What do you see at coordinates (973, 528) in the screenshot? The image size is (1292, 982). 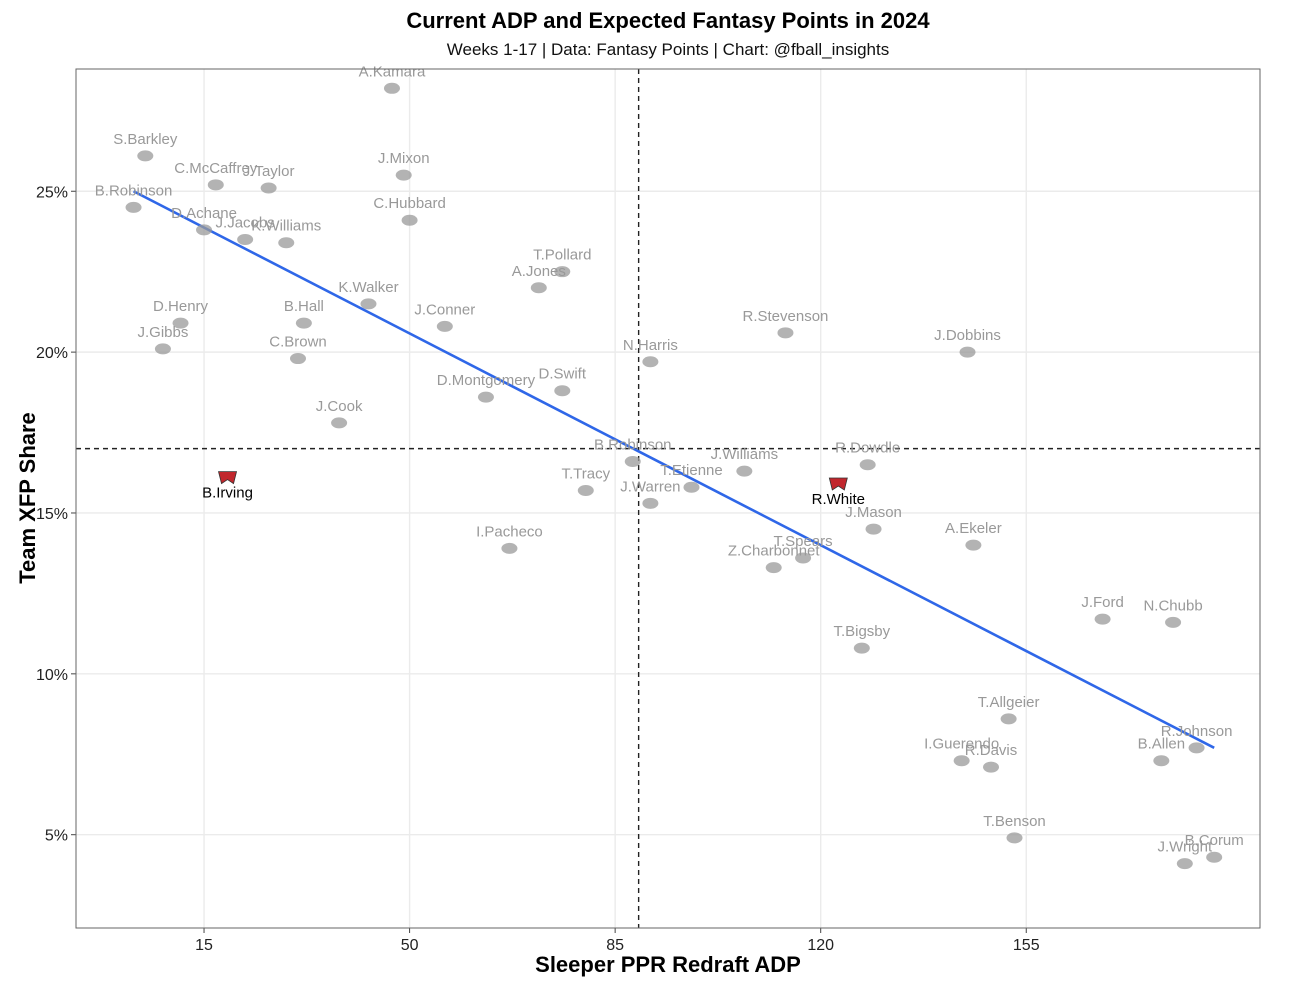 I see `point-label: A.Ekeler` at bounding box center [973, 528].